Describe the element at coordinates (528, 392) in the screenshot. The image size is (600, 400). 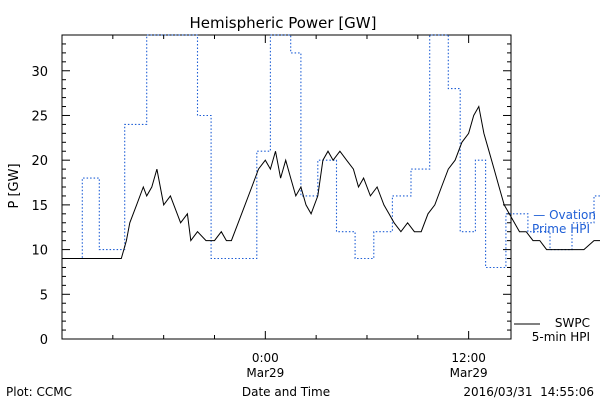
I see `plot-timestamp: 2016/03/31 14:55:06` at that location.